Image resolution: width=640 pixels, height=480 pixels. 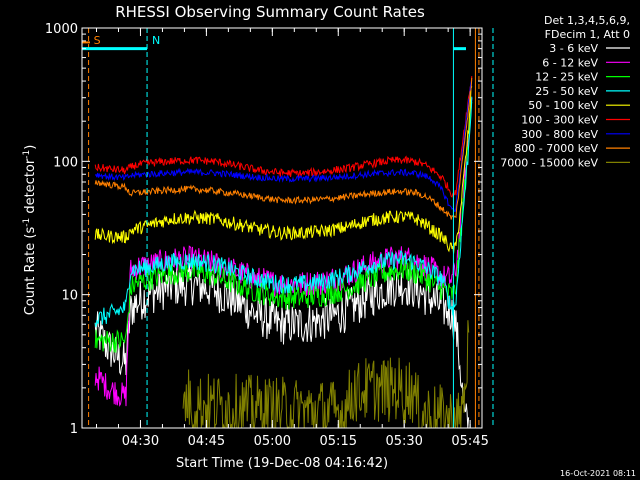 What do you see at coordinates (65, 162) in the screenshot?
I see `y-tick-label-3: 100` at bounding box center [65, 162].